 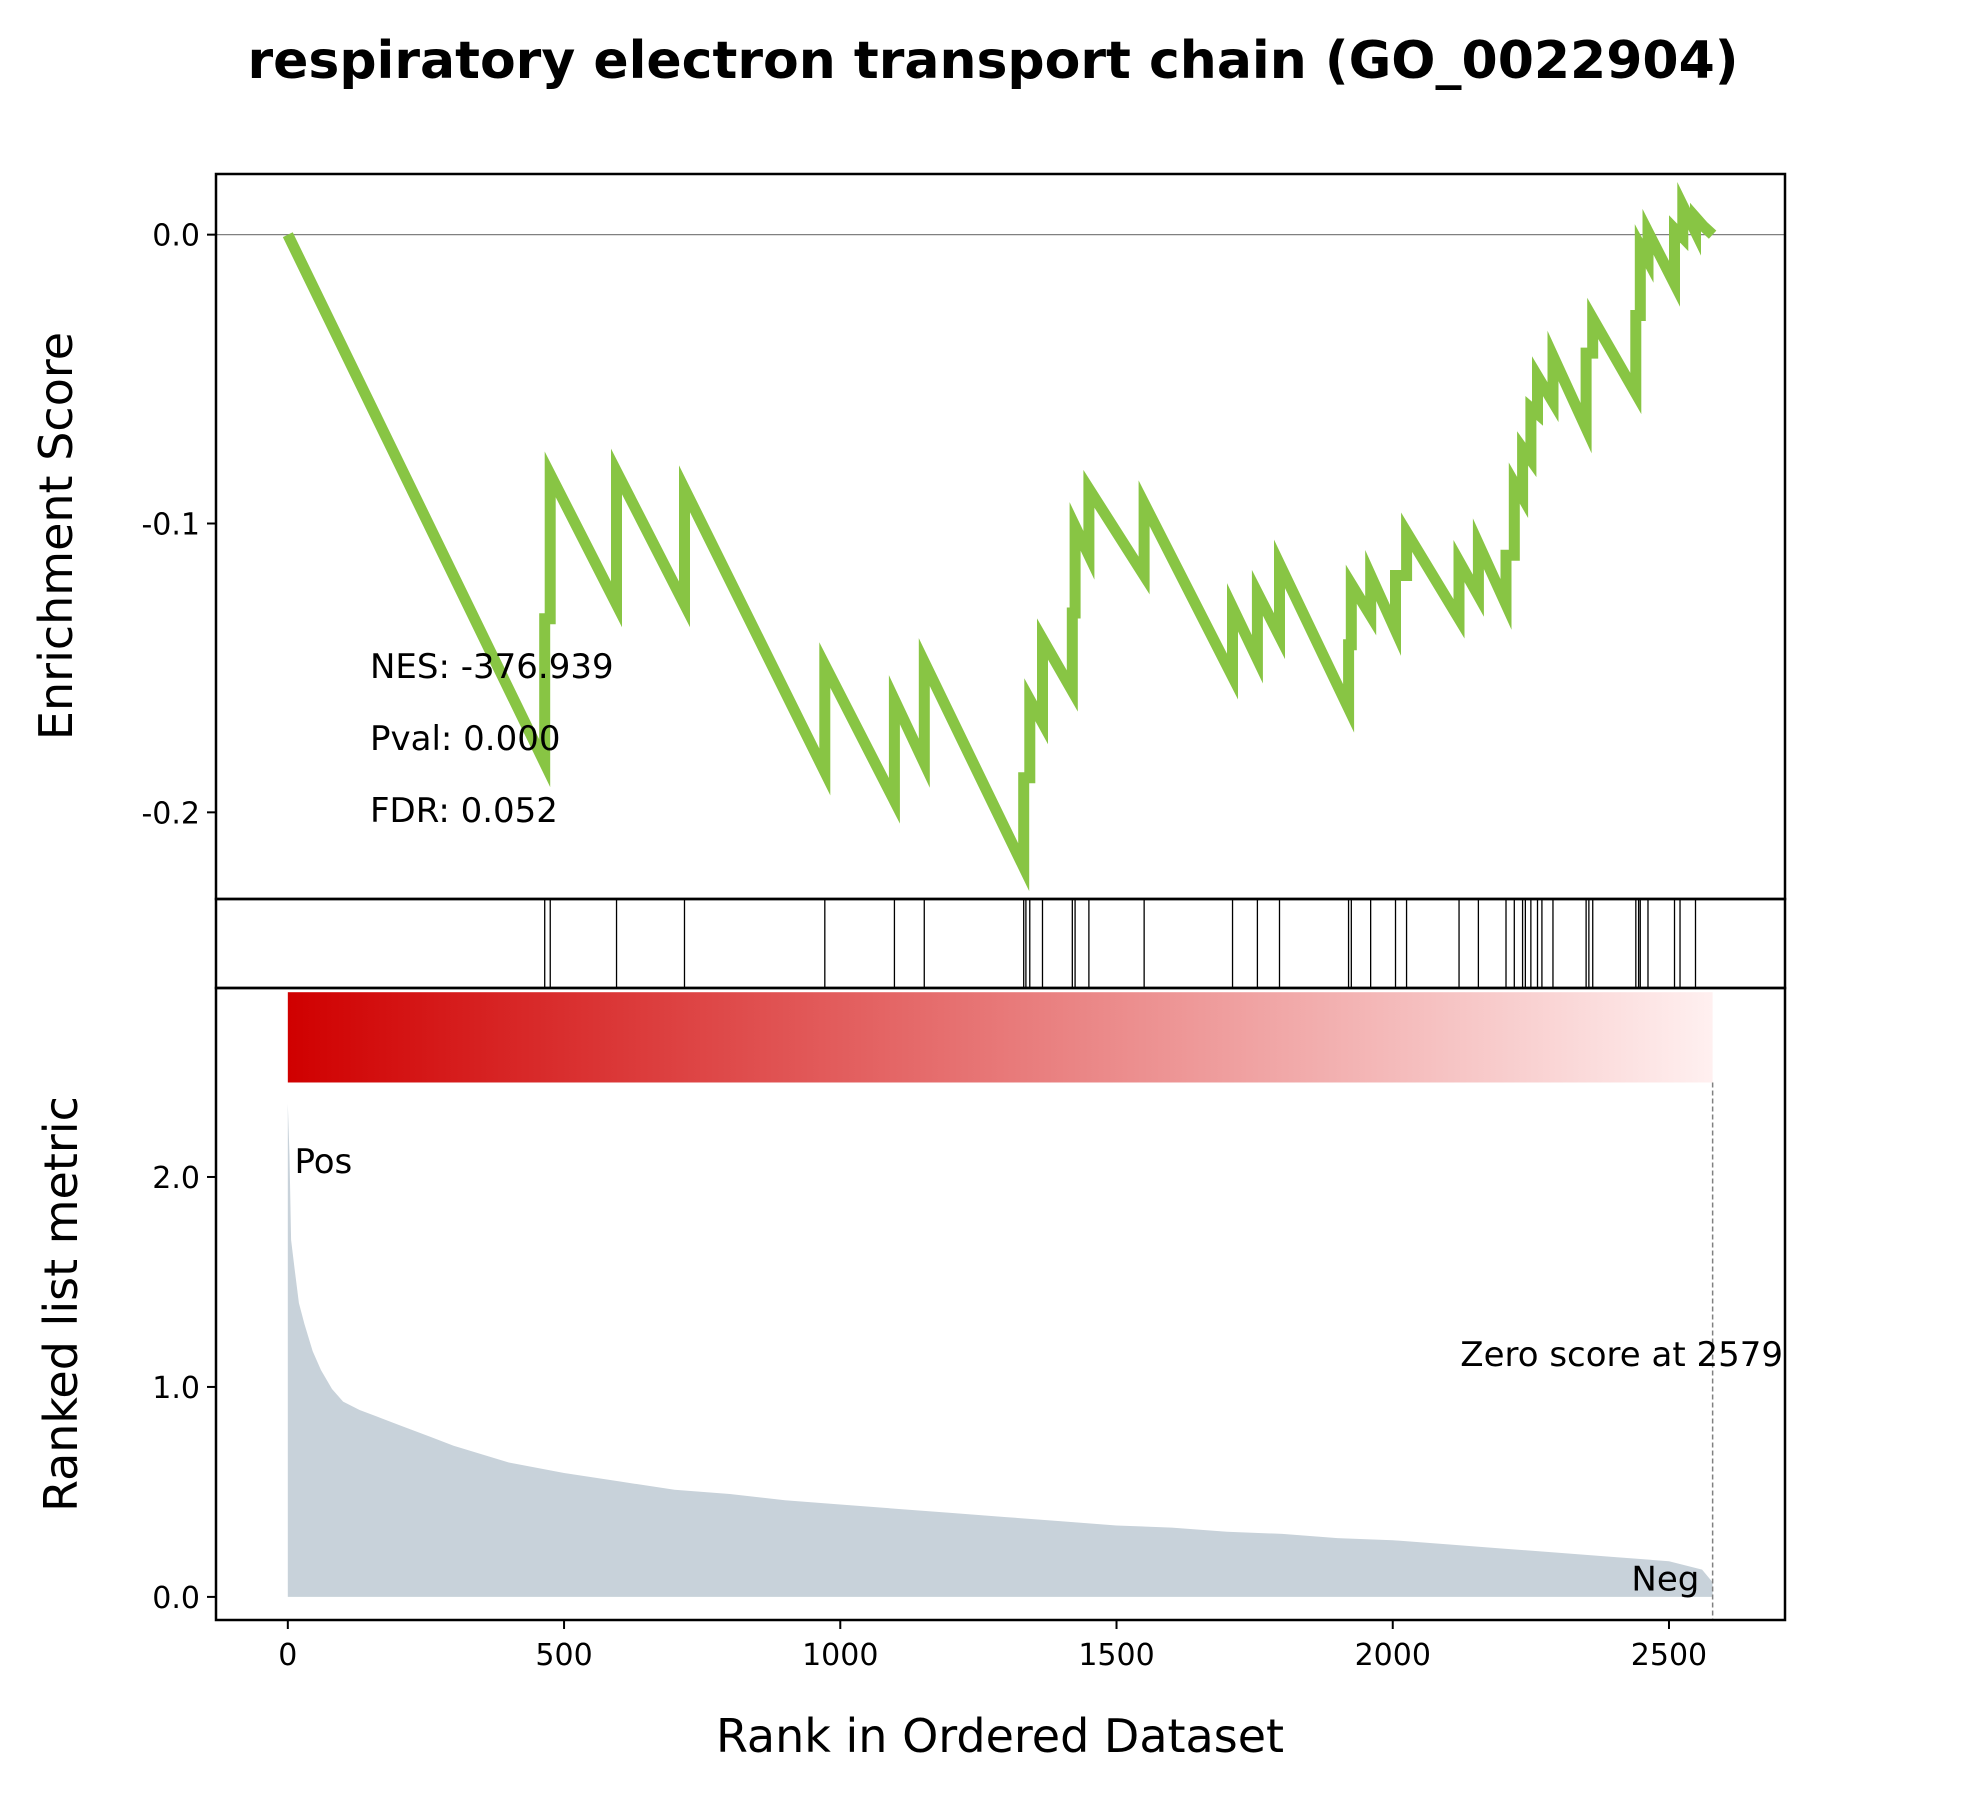 What do you see at coordinates (56, 536) in the screenshot?
I see `es-y-axis-label: Enrichment Score` at bounding box center [56, 536].